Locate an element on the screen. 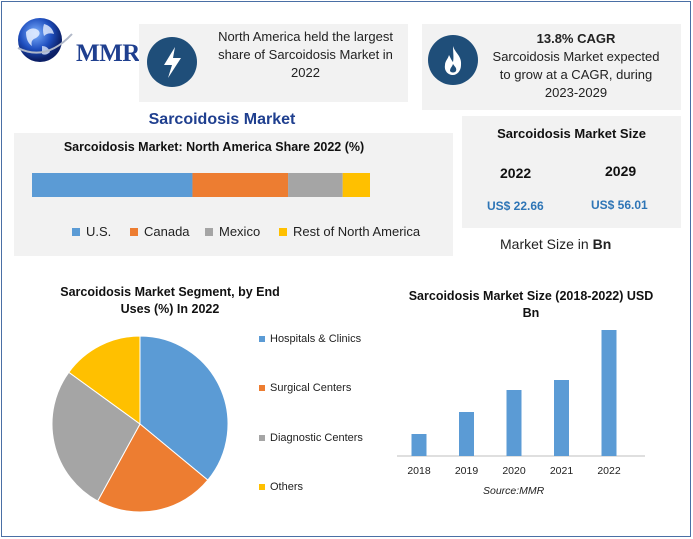 The image size is (693, 539). legend-item-mexico: Mexico is located at coordinates (232, 231).